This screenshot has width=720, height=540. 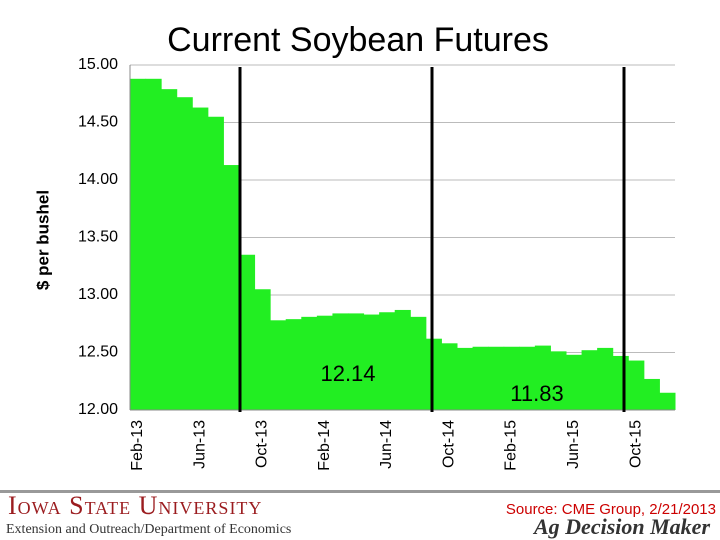 What do you see at coordinates (98, 179) in the screenshot?
I see `y-tick-label: 14.00` at bounding box center [98, 179].